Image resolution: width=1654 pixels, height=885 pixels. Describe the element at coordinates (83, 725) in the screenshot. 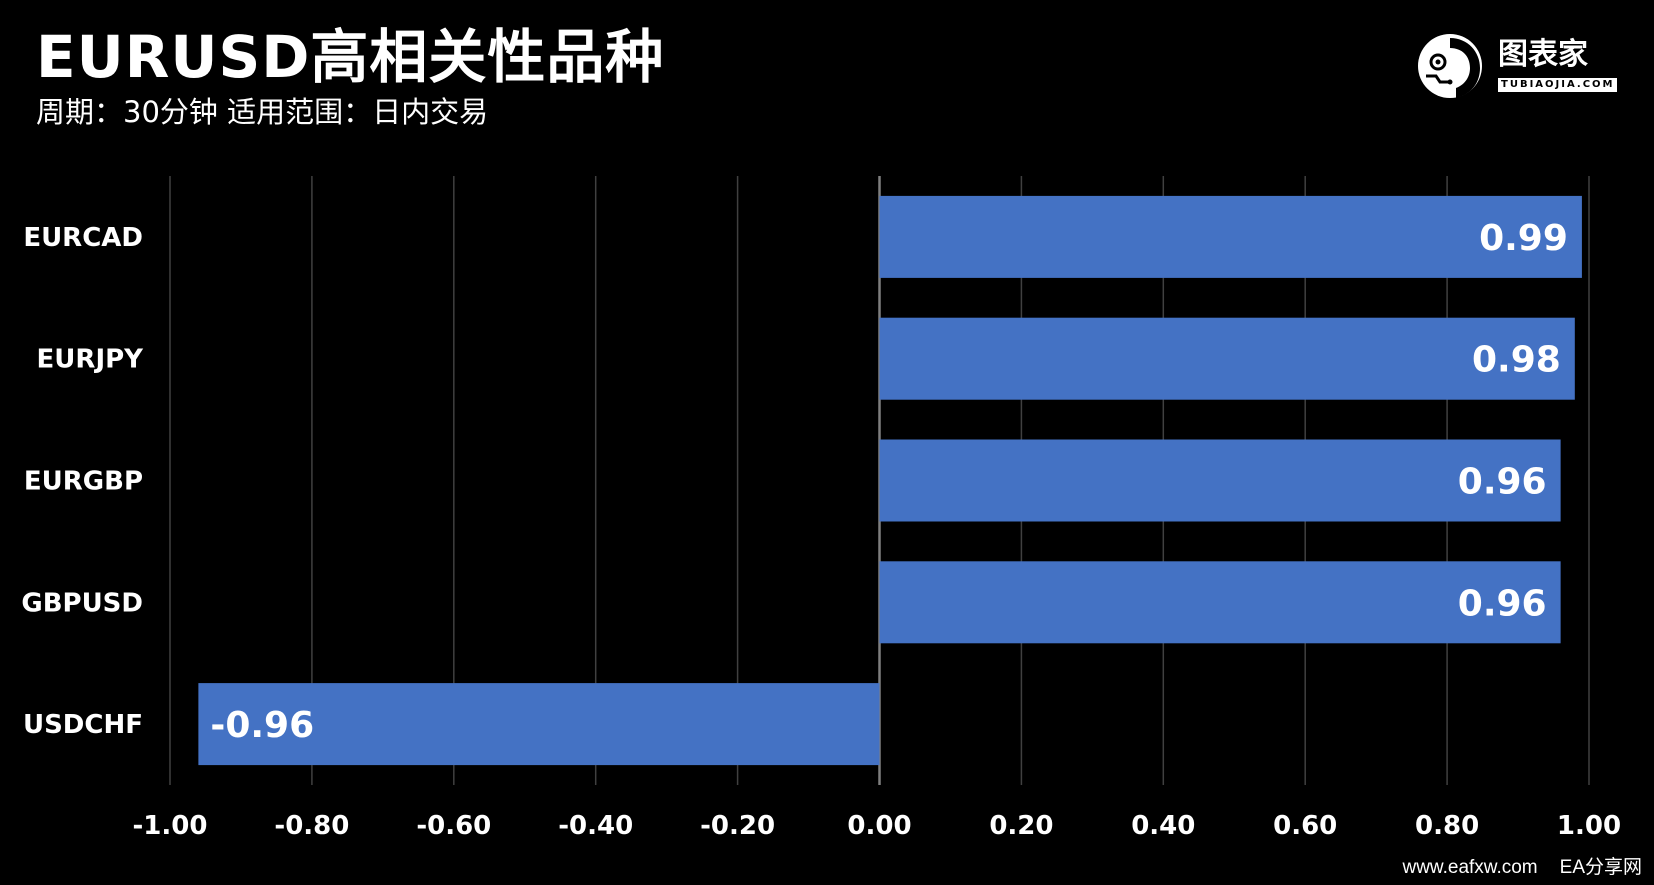

I see `category-label: USDCHF` at that location.